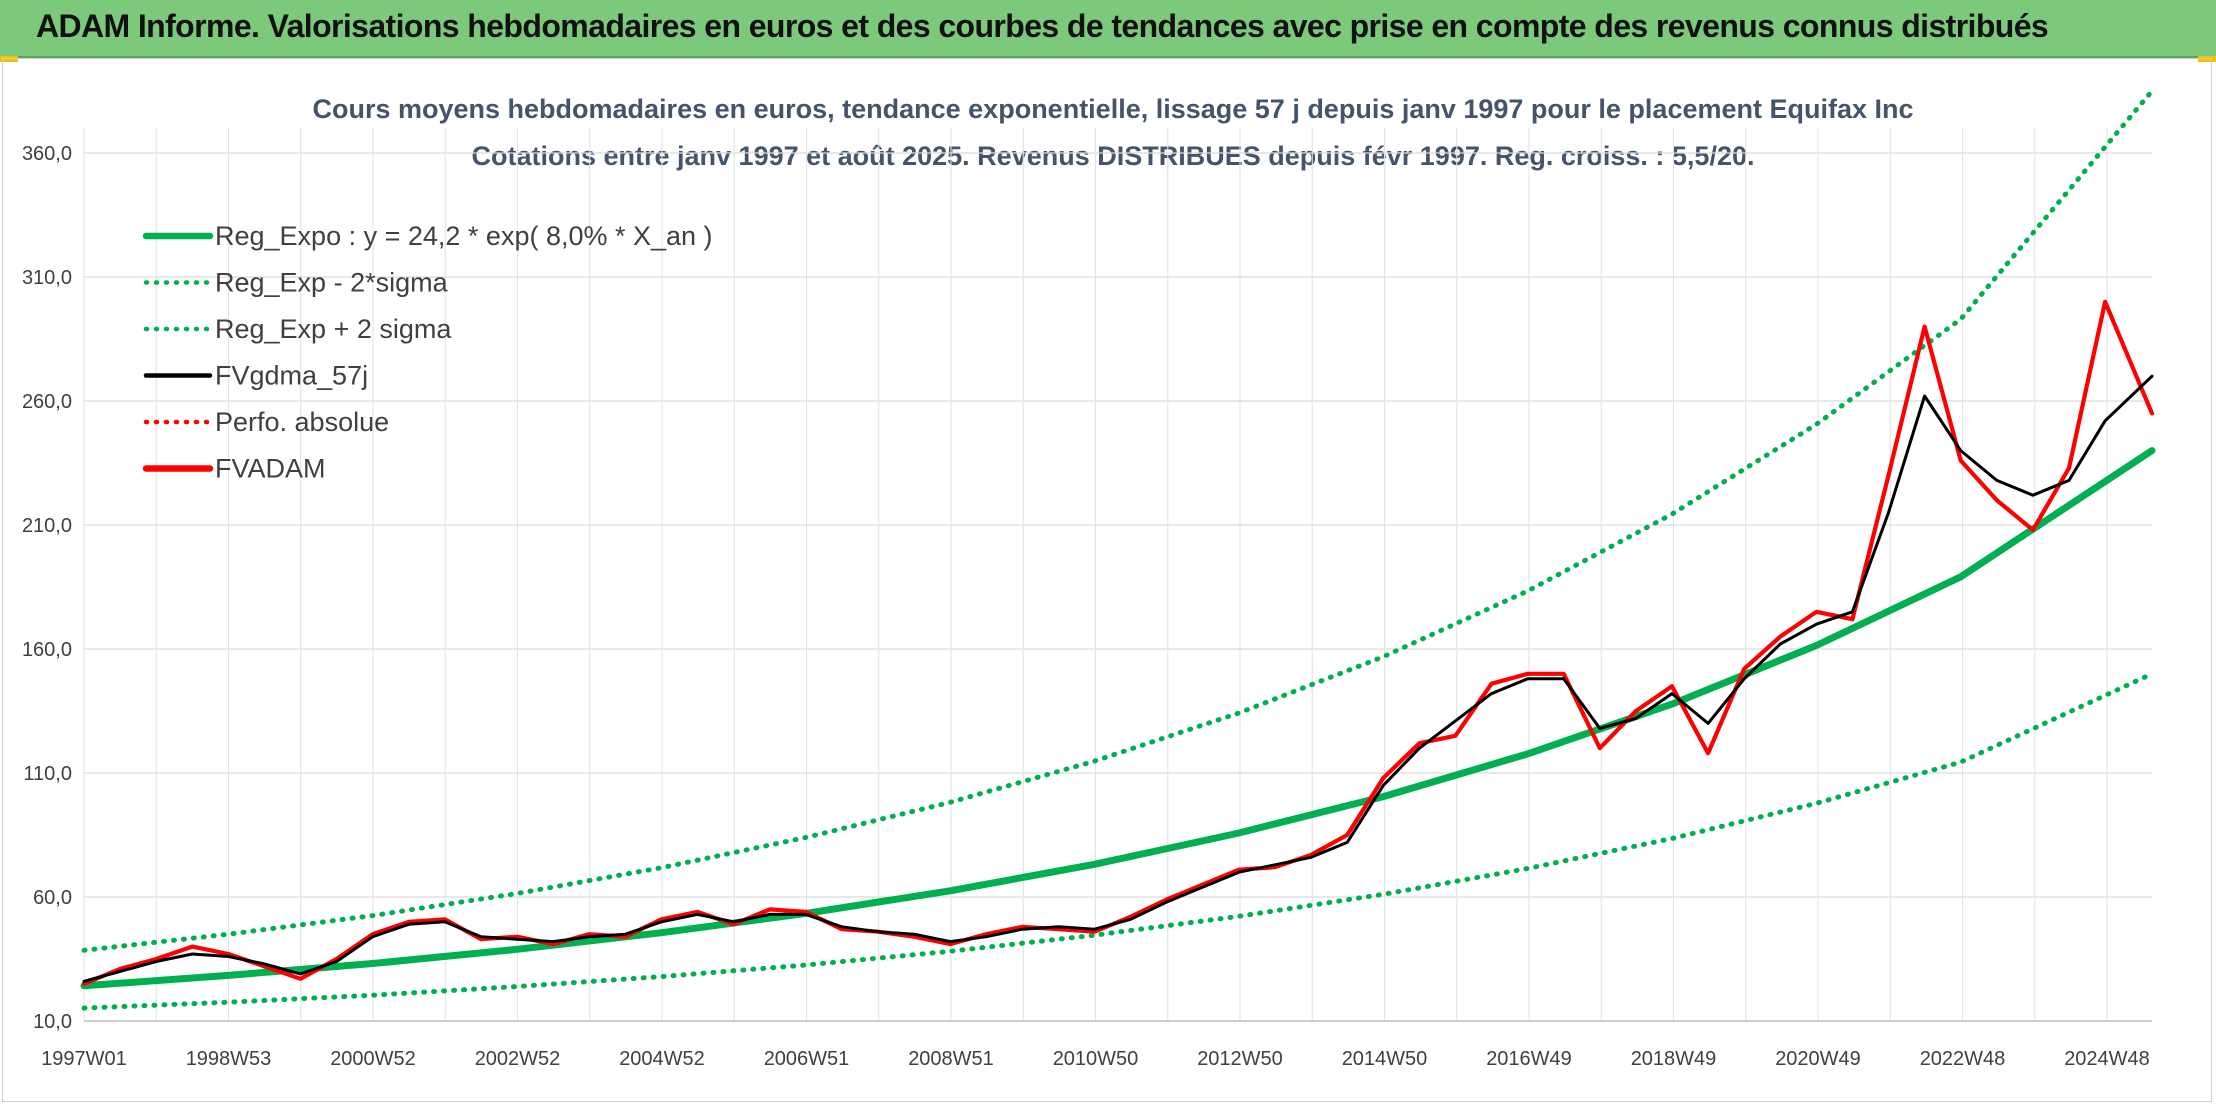  What do you see at coordinates (2207, 59) in the screenshot?
I see `corner-mark-right` at bounding box center [2207, 59].